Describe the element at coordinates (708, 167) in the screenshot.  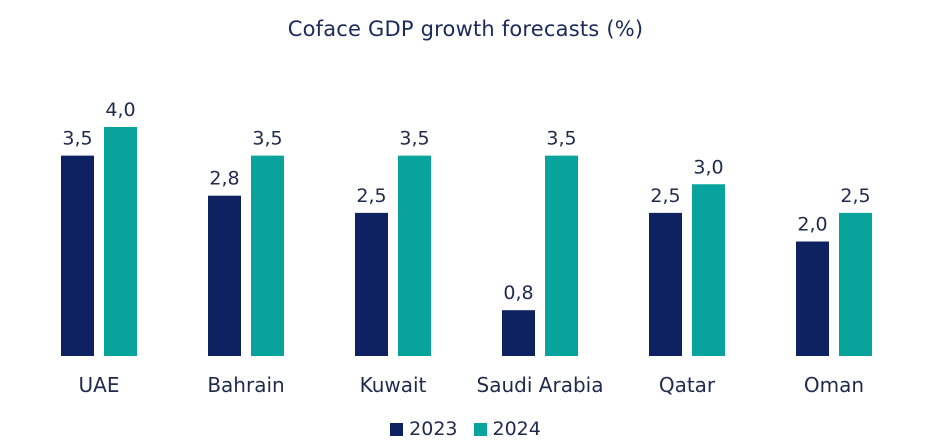
I see `value-label-2024-qatar: 3,0` at that location.